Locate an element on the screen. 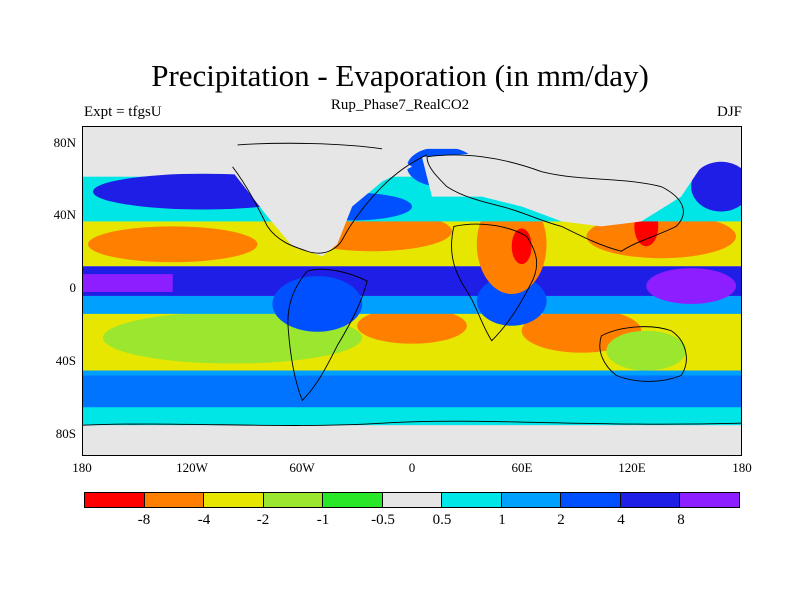 This screenshot has height=600, width=800. lat-tick-40n: 40N is located at coordinates (64, 214).